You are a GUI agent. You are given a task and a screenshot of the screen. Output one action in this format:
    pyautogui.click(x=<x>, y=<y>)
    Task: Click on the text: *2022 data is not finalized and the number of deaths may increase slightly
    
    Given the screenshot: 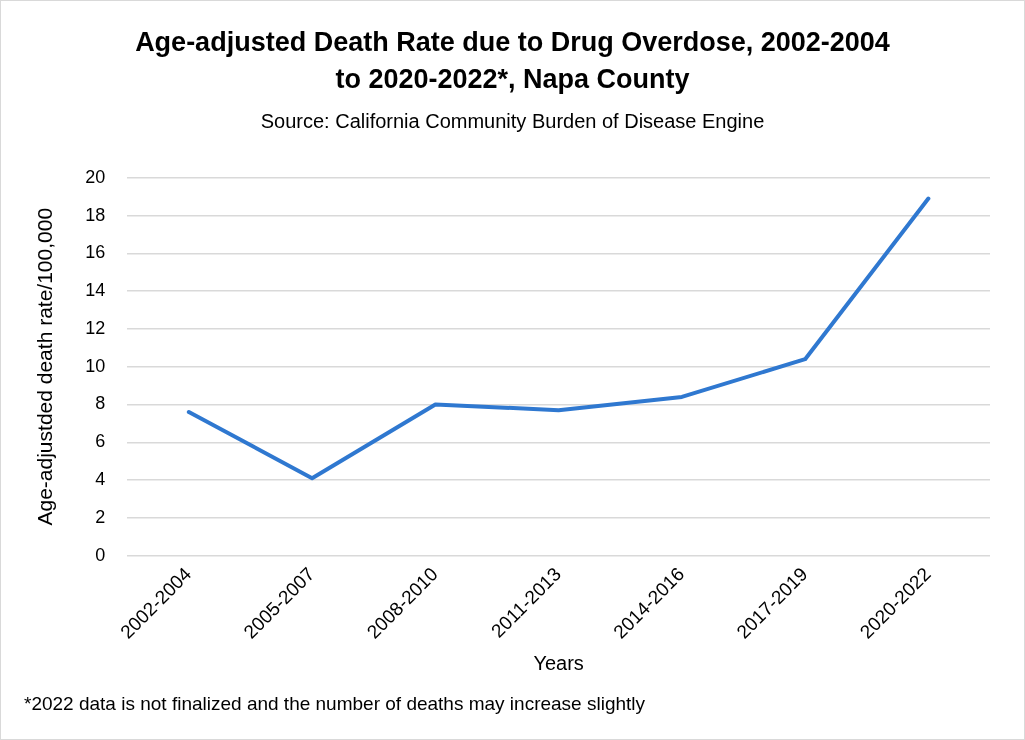 What is the action you would take?
    pyautogui.click(x=335, y=704)
    